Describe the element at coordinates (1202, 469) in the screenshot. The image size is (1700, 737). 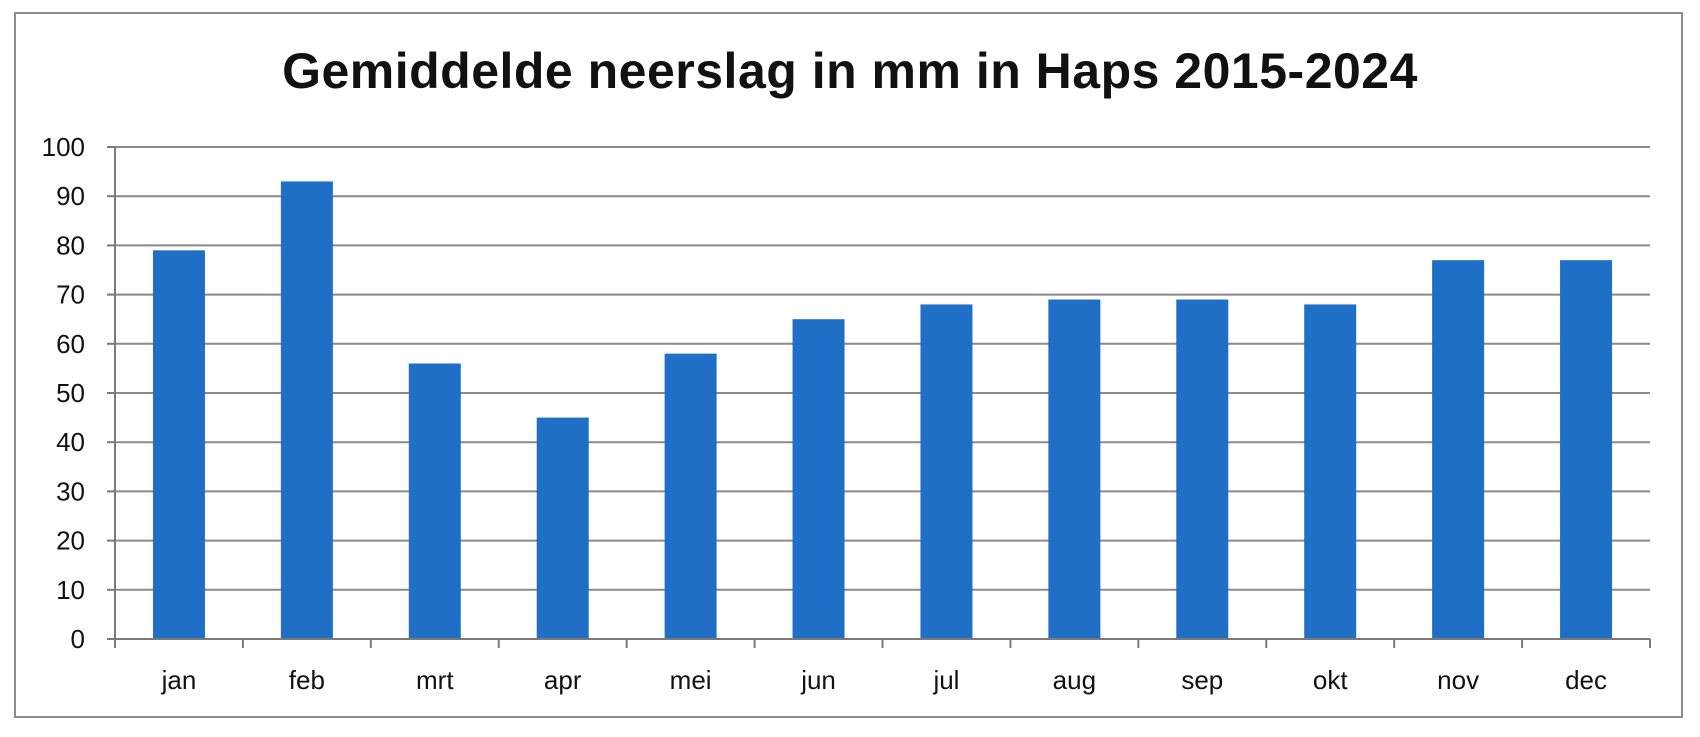
I see `bar-sep` at that location.